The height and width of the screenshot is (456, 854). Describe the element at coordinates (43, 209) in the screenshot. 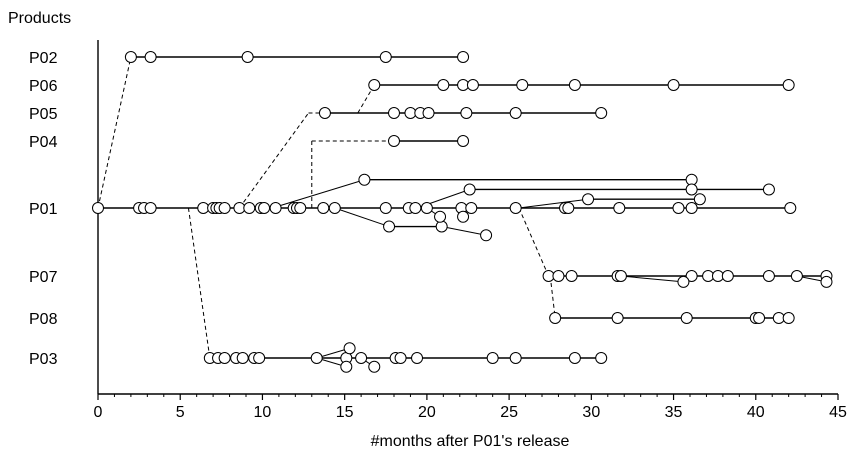

I see `row-label-P01: P01` at that location.